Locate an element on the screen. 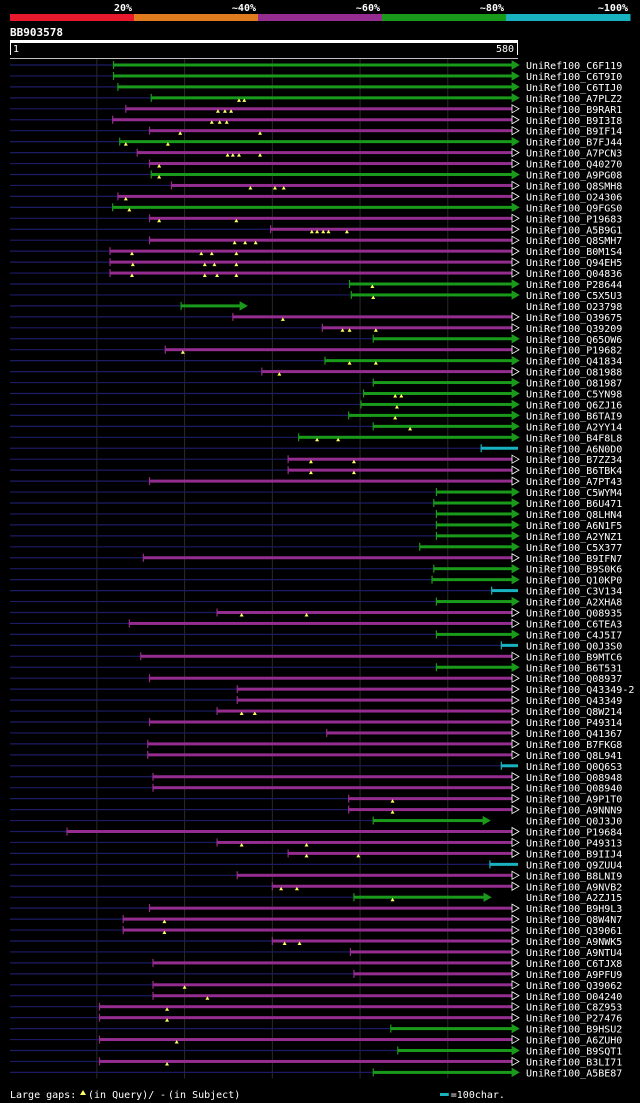 This screenshot has height=1103, width=640. hit-row: UniRef100_Q04836 is located at coordinates (316, 274).